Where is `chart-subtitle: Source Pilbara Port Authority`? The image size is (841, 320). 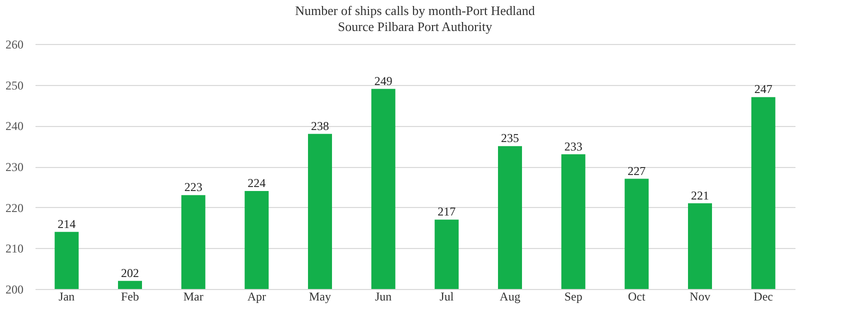 chart-subtitle: Source Pilbara Port Authority is located at coordinates (415, 26).